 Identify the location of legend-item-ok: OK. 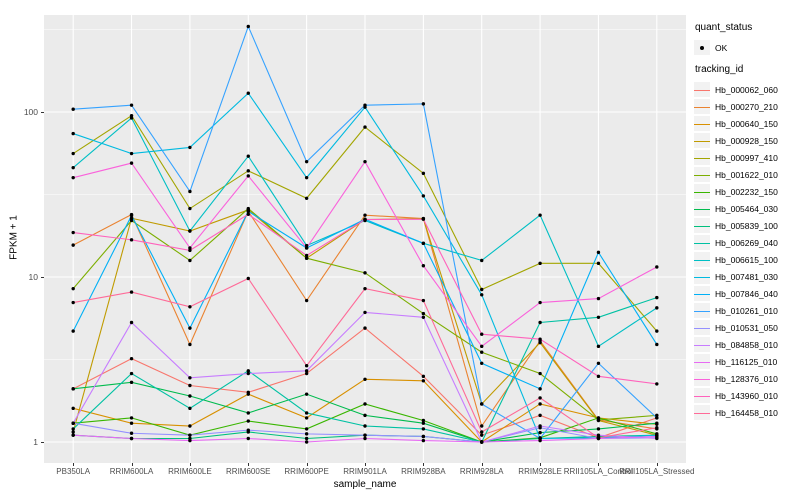
(747, 47).